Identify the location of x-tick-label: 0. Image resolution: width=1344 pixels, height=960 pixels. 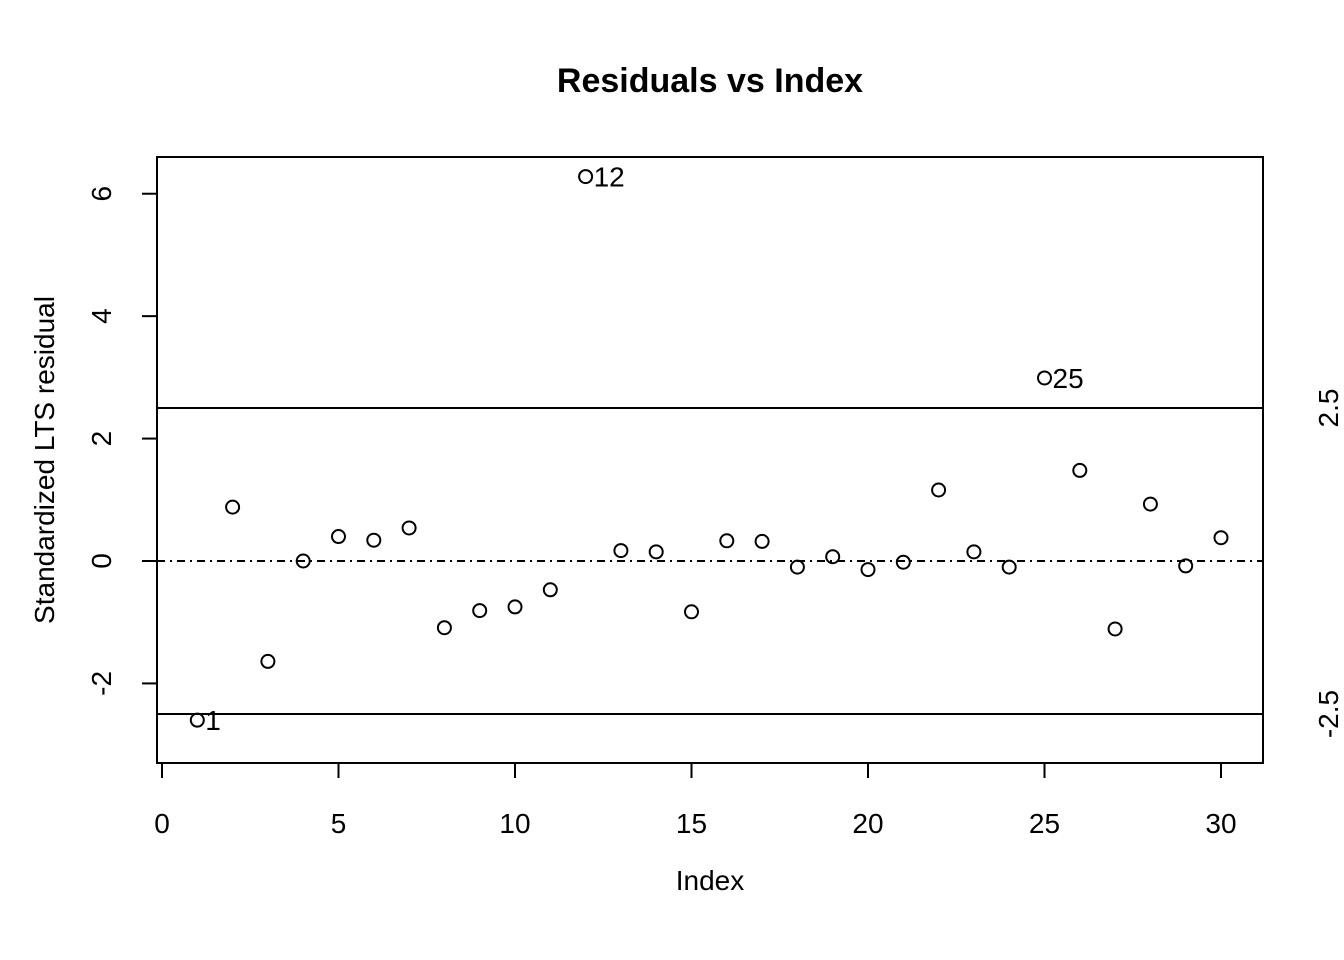
(162, 823).